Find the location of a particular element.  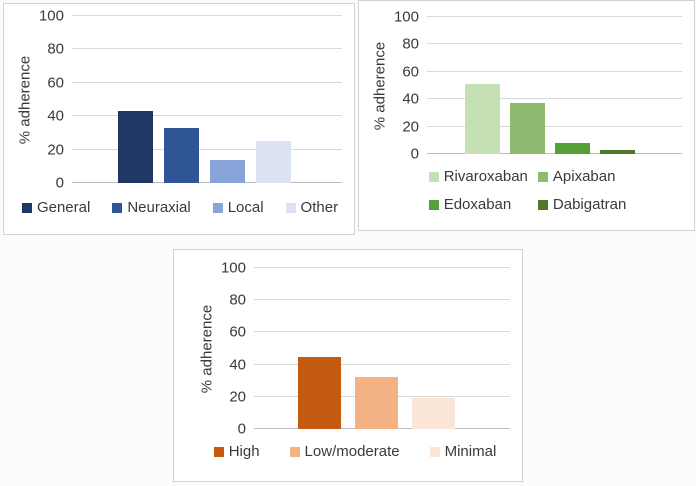

bar-minimal is located at coordinates (433, 413).